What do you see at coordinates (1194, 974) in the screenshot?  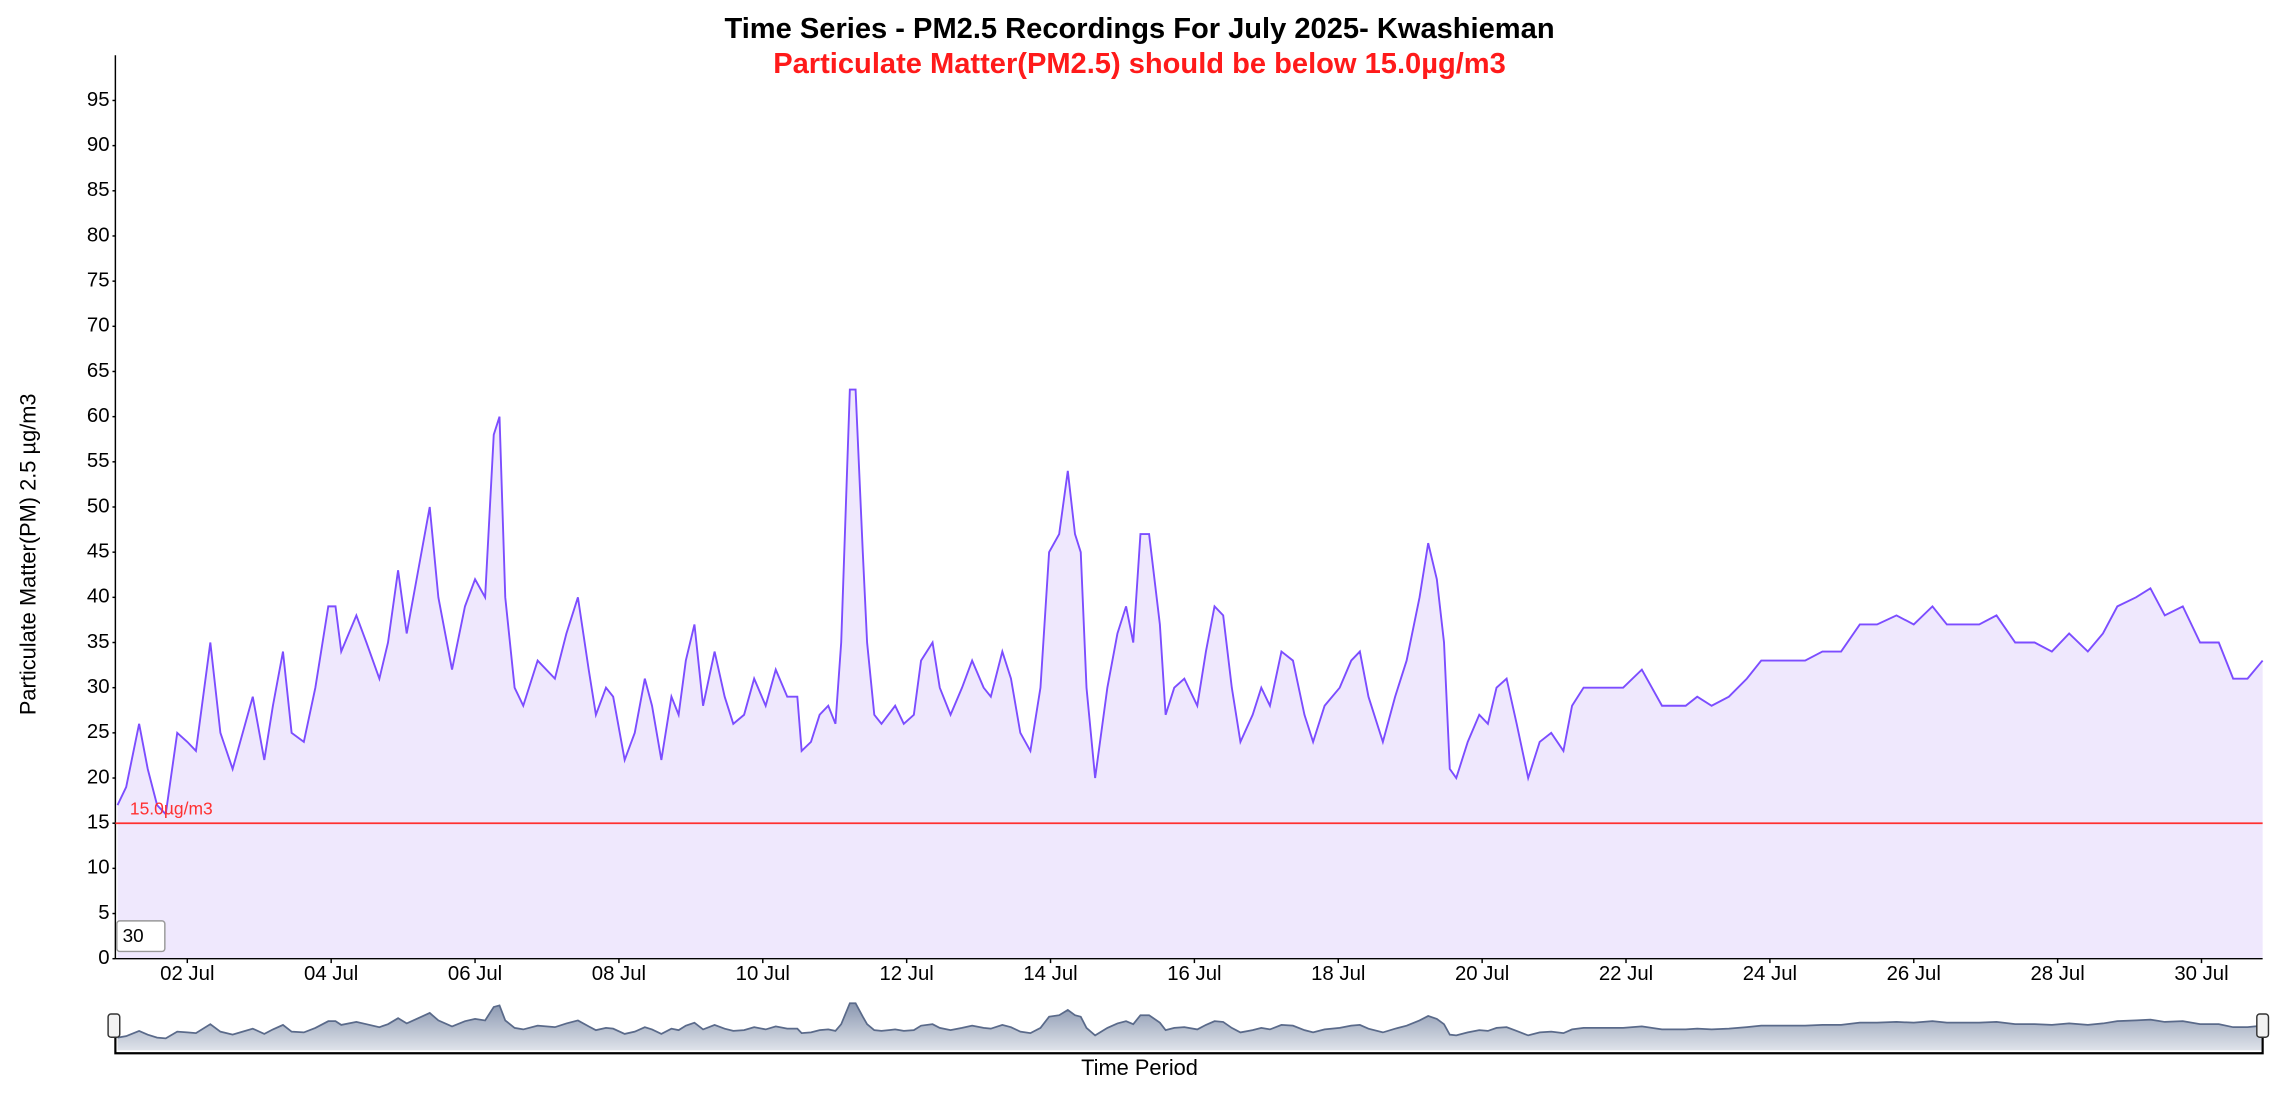 I see `x-tick-label: 16 Jul` at bounding box center [1194, 974].